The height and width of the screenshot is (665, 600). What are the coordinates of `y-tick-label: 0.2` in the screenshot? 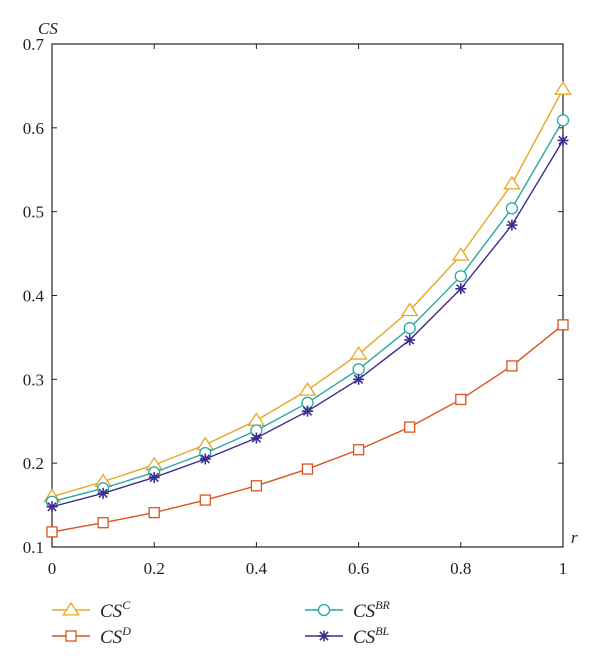 It's located at (33, 463).